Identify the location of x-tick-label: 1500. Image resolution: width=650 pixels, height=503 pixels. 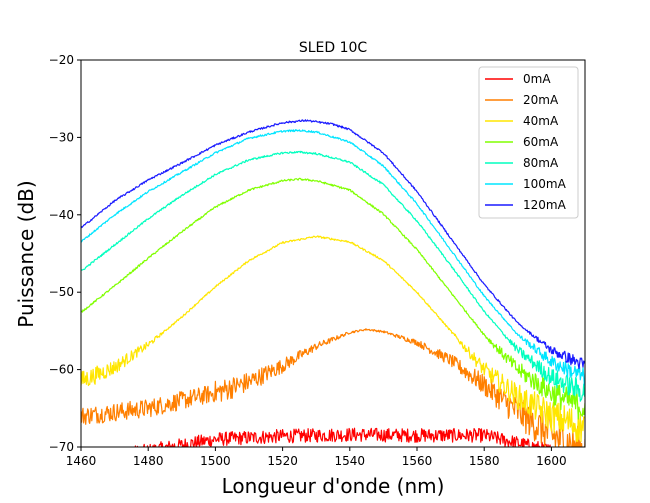
(215, 461).